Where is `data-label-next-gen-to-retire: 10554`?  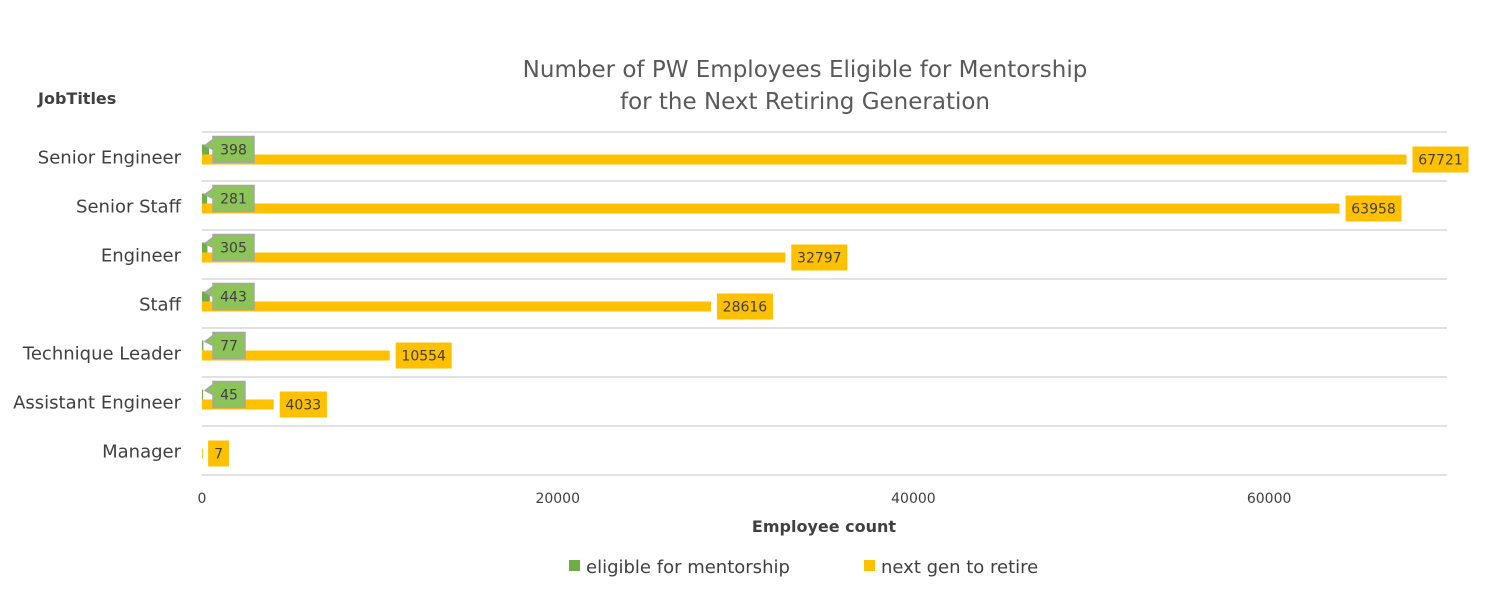 data-label-next-gen-to-retire: 10554 is located at coordinates (423, 357).